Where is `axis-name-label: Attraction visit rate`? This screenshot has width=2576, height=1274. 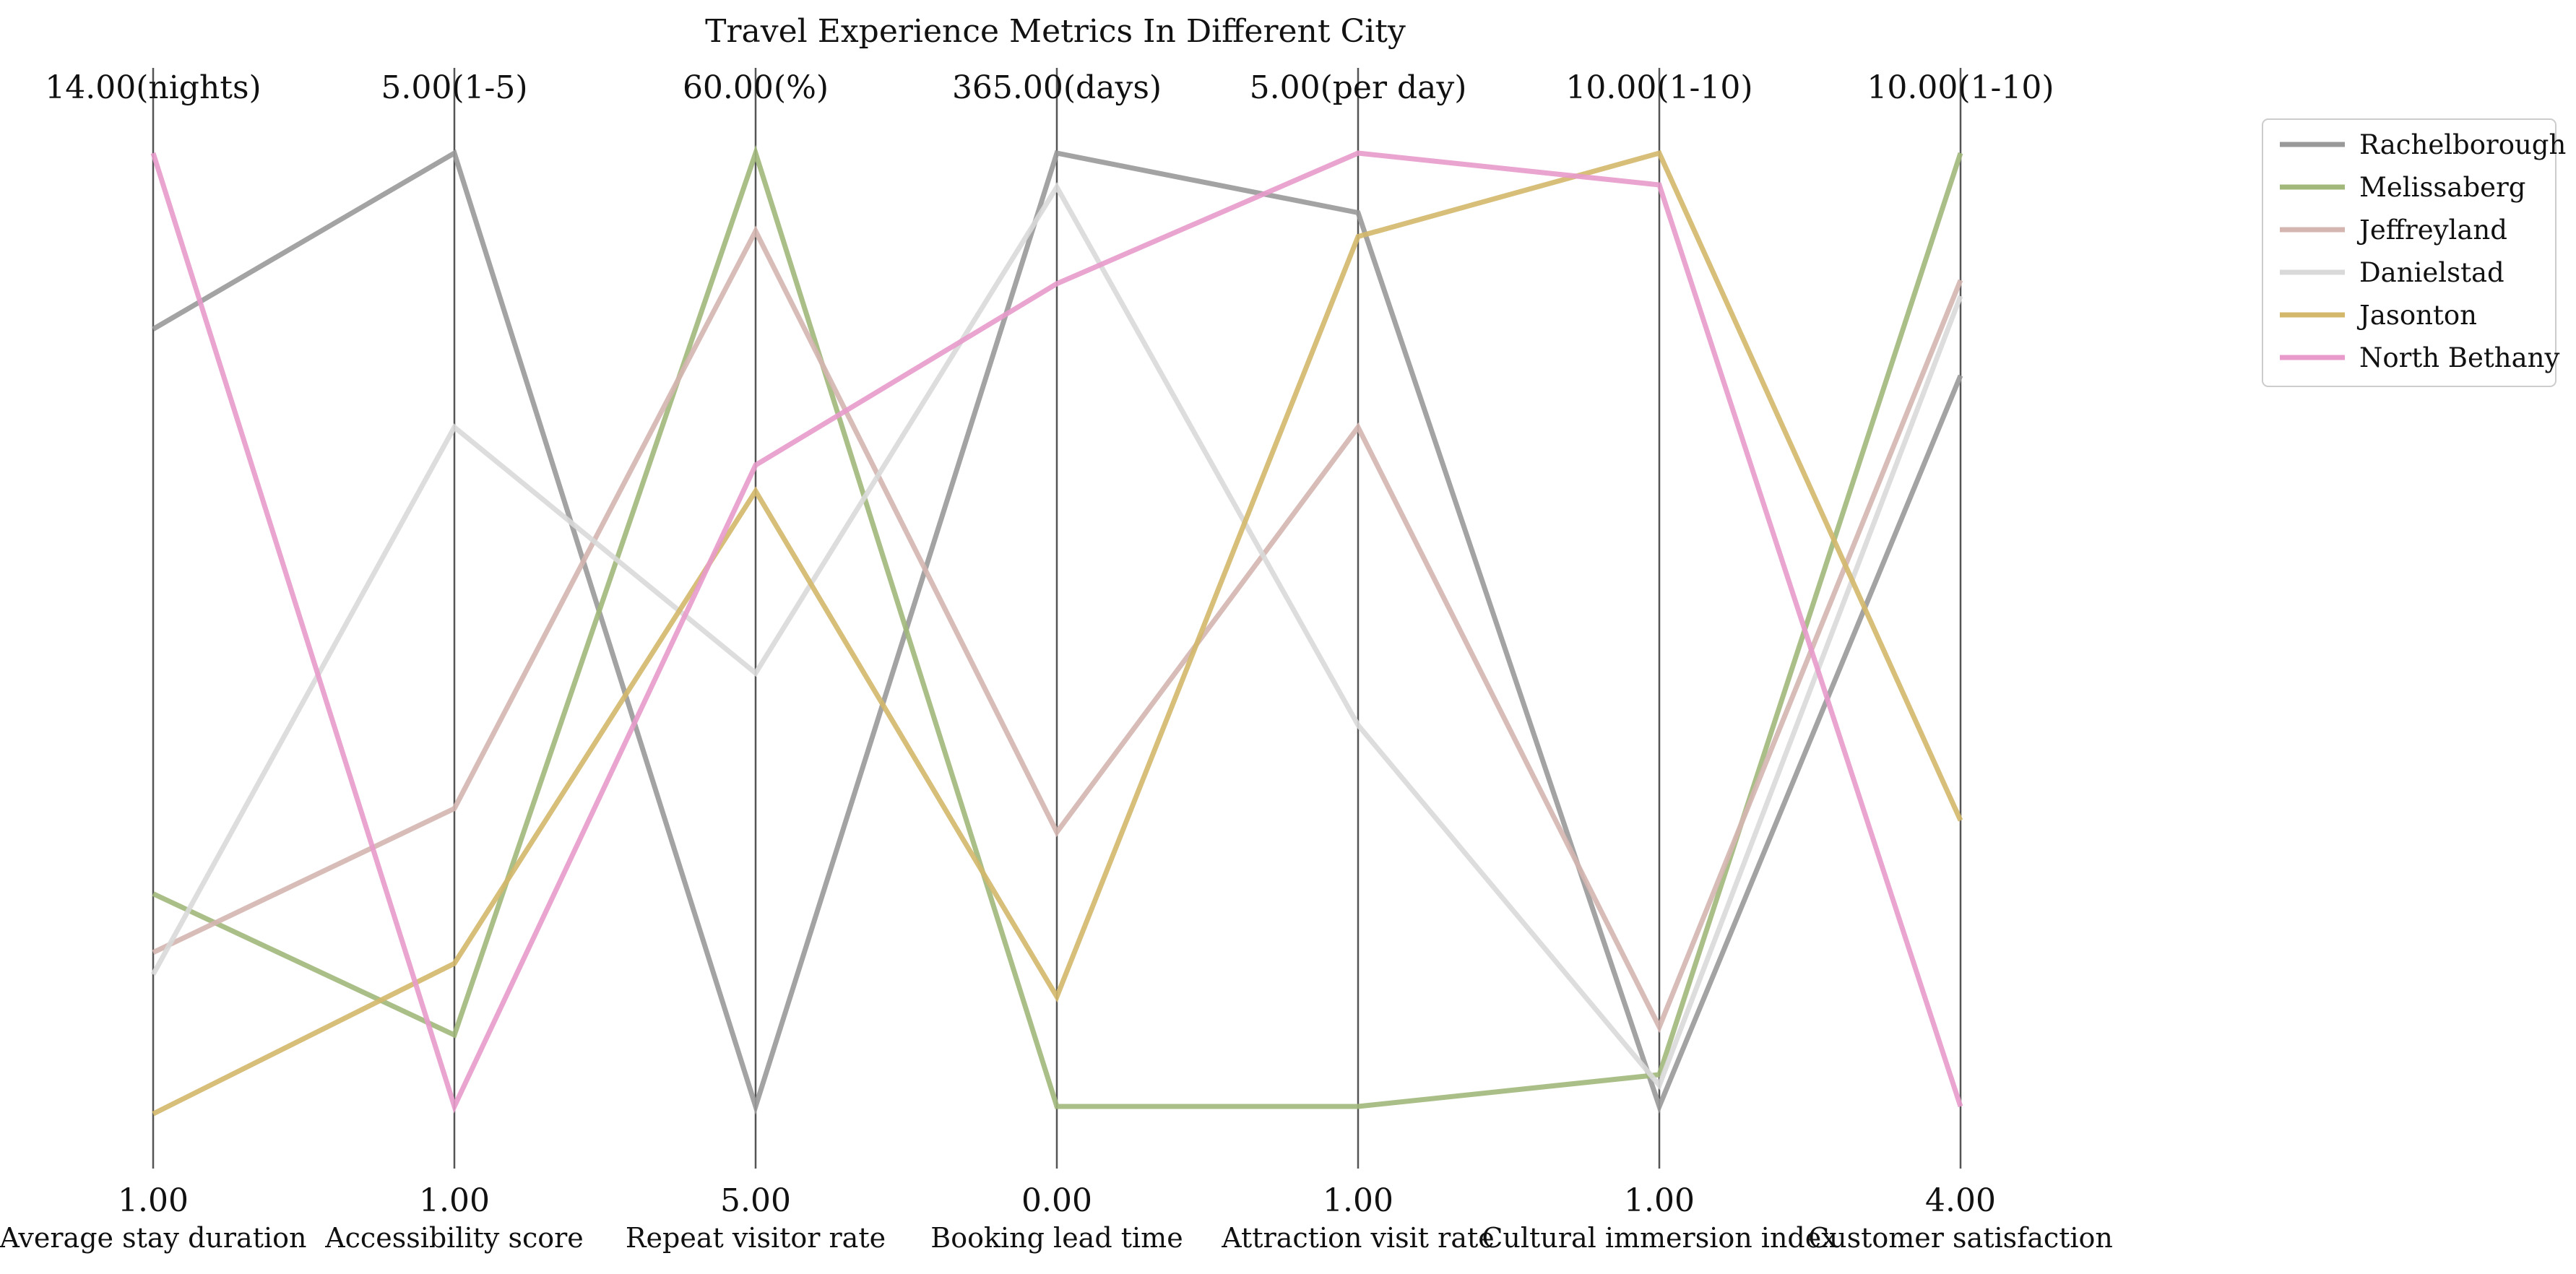
axis-name-label: Attraction visit rate is located at coordinates (1357, 1238).